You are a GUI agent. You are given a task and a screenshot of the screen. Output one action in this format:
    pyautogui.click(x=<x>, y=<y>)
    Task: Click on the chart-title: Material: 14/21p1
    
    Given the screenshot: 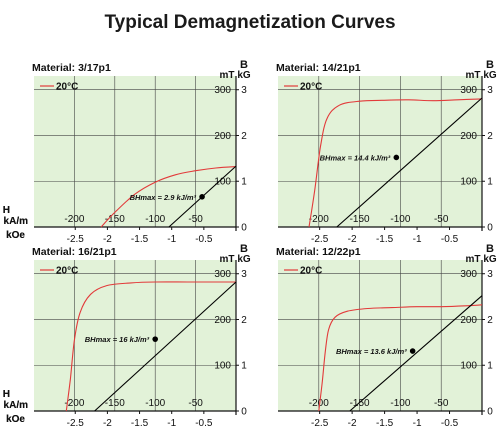 What is the action you would take?
    pyautogui.click(x=318, y=68)
    